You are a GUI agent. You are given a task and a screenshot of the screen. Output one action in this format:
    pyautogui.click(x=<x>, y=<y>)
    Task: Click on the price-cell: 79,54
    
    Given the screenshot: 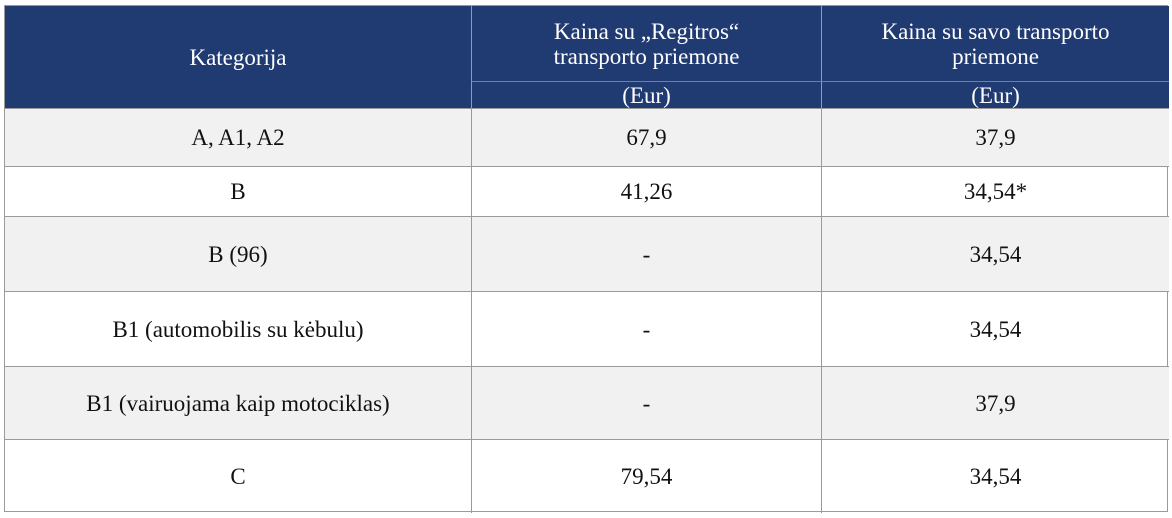 What is the action you would take?
    pyautogui.click(x=646, y=476)
    